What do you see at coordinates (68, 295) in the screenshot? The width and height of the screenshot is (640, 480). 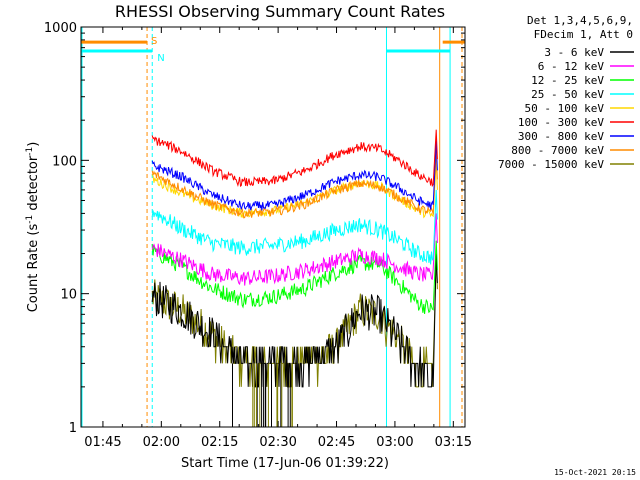 I see `y-tick-label: 10` at bounding box center [68, 295].